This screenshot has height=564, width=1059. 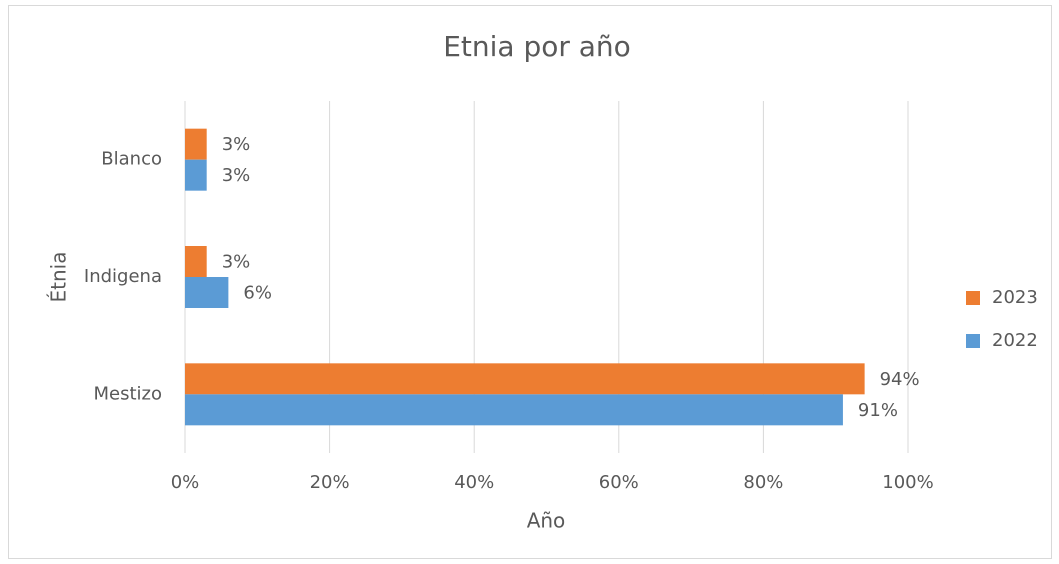 What do you see at coordinates (537, 46) in the screenshot?
I see `chart-title: Etnia por año` at bounding box center [537, 46].